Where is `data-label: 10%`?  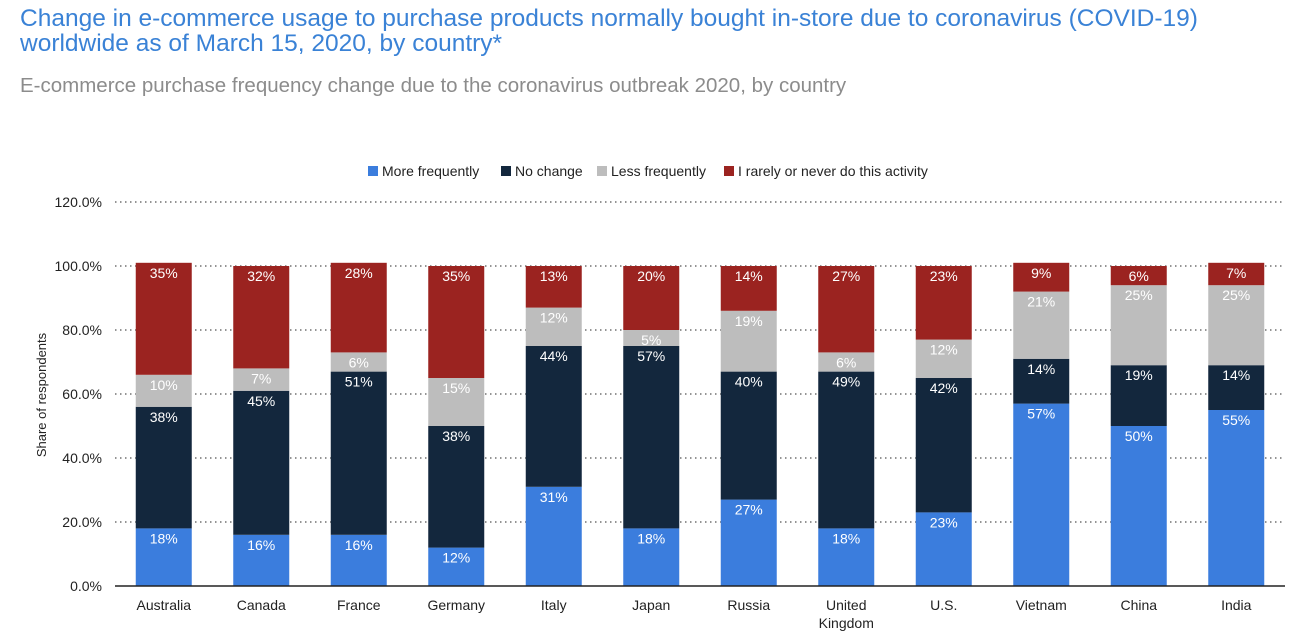
data-label: 10% is located at coordinates (164, 385).